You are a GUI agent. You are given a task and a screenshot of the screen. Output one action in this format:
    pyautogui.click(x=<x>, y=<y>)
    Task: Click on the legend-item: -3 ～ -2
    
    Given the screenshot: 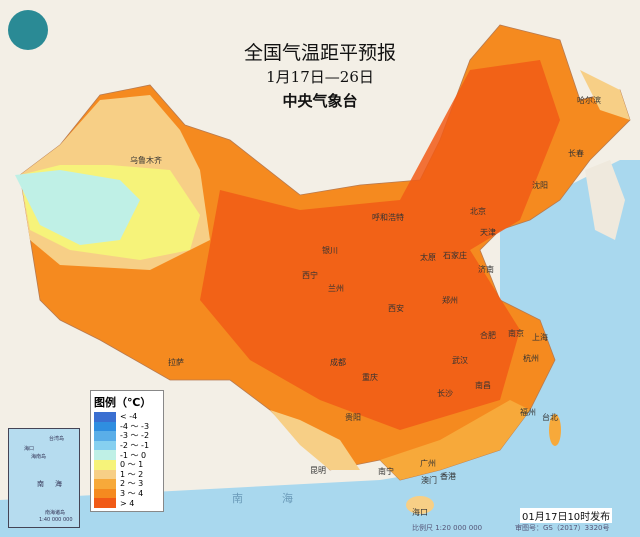 What is the action you would take?
    pyautogui.click(x=127, y=436)
    